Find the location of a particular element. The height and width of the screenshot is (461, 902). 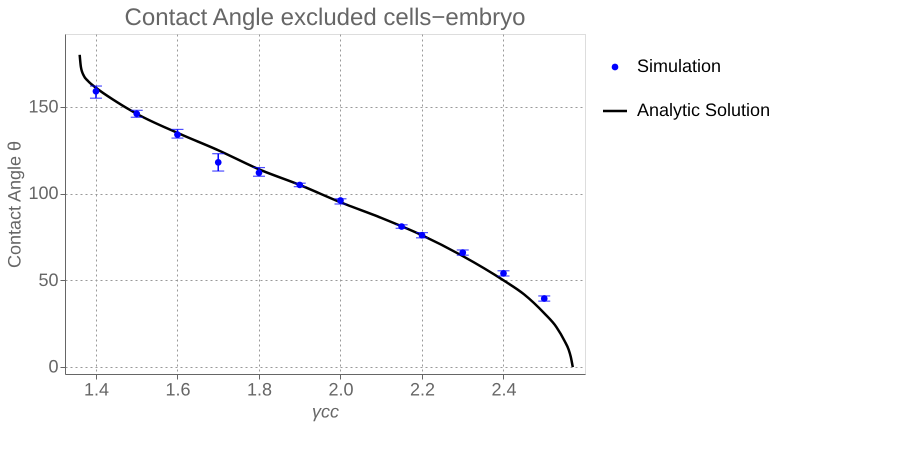

legend-label: Simulation is located at coordinates (679, 66).